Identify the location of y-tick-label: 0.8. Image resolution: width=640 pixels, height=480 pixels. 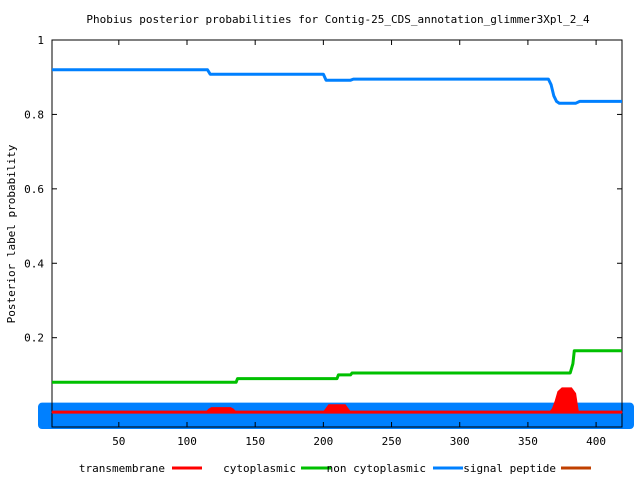
(34, 114).